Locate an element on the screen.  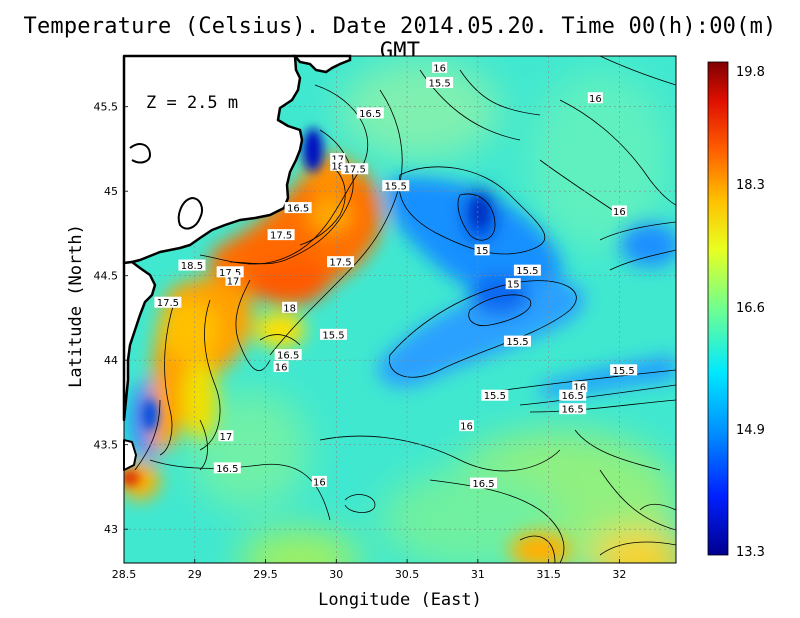
colorbar-labels: 19.8 18.3 16.6 14.9 13.3 is located at coordinates (750, 312).